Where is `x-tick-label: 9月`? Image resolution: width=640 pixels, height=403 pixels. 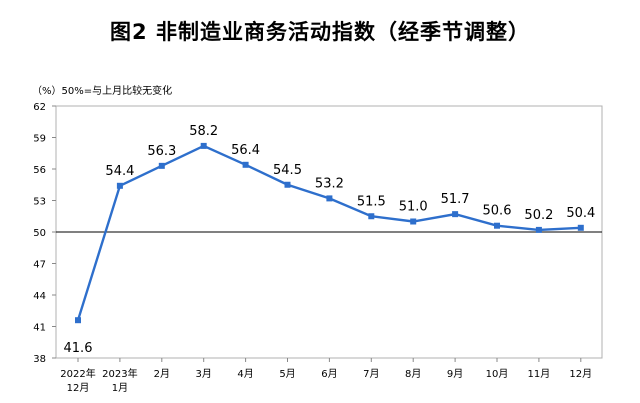
x-tick-label: 9月 is located at coordinates (455, 374).